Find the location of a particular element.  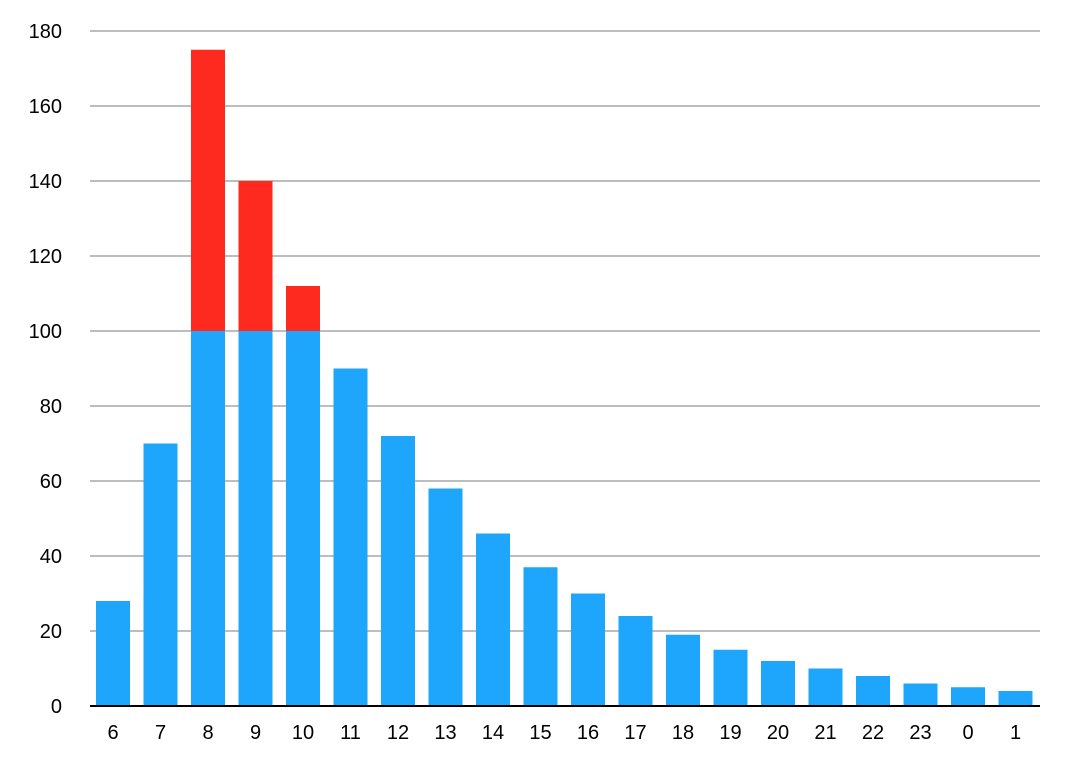

x-axis-tick-labels: 6 7 8 9 10 11 12 13 14 15 16 17 18 19 20 21 22 23 0 1 is located at coordinates (564, 733).